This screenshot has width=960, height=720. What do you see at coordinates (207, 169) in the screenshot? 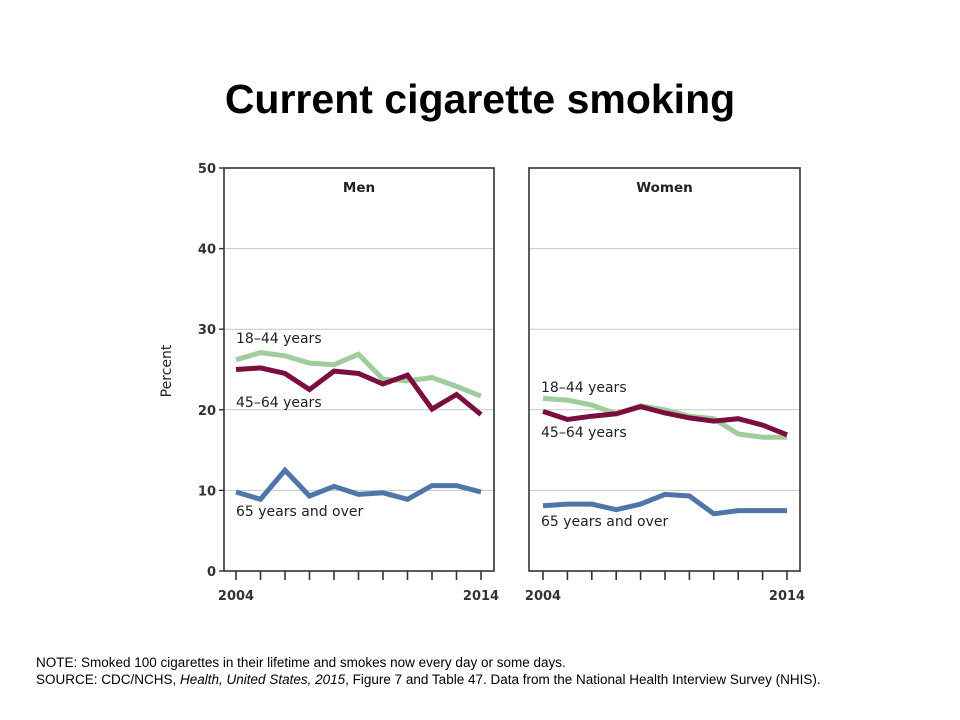
I see `y-tick-label-50: 50` at bounding box center [207, 169].